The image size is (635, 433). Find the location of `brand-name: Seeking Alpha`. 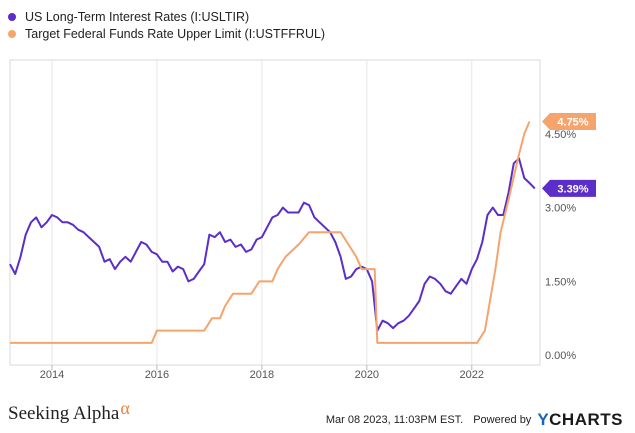

brand-name: Seeking Alpha is located at coordinates (64, 413).